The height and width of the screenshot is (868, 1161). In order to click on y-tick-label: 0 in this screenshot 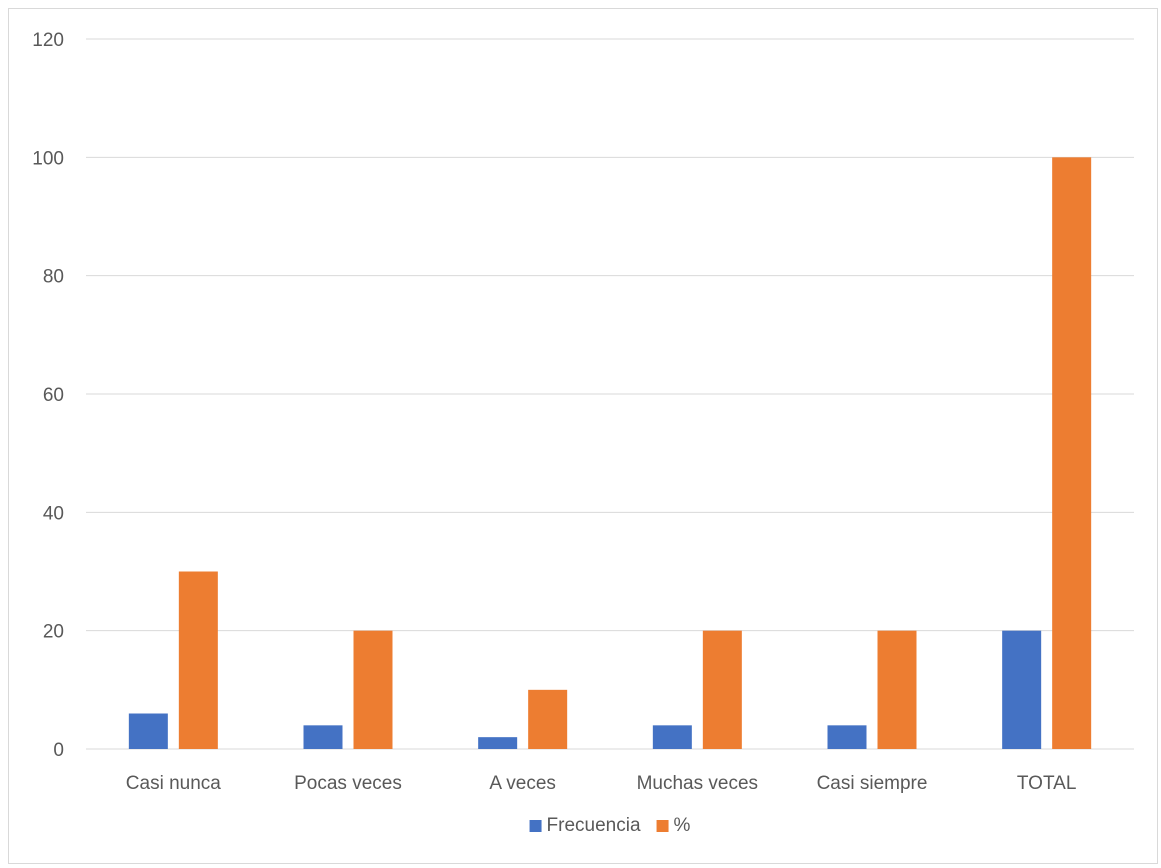, I will do `click(58, 750)`.